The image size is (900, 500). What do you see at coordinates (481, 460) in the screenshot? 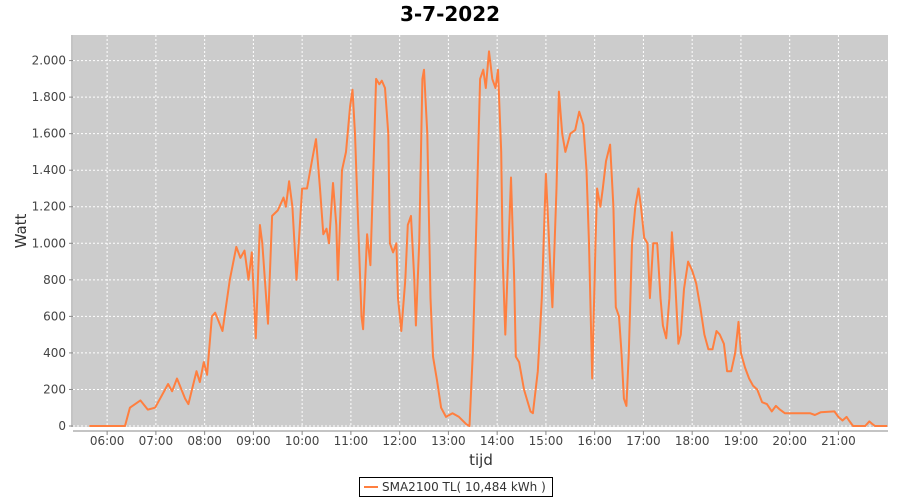
I see `x-axis-label: tijd` at bounding box center [481, 460].